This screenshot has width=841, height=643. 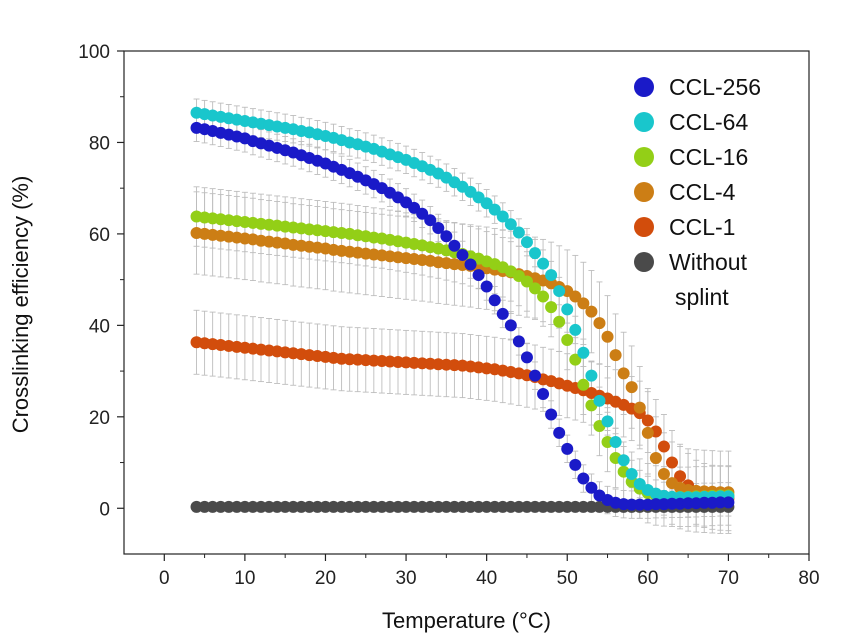 I want to click on legend-label: CCL-4, so click(x=702, y=192).